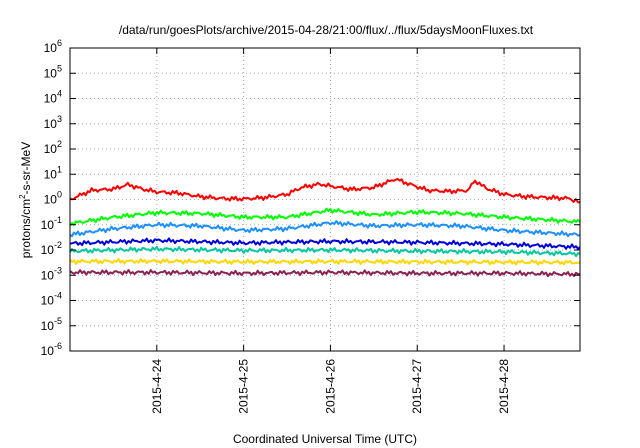  I want to click on x-tick-label: 2015-4-24, so click(157, 386).